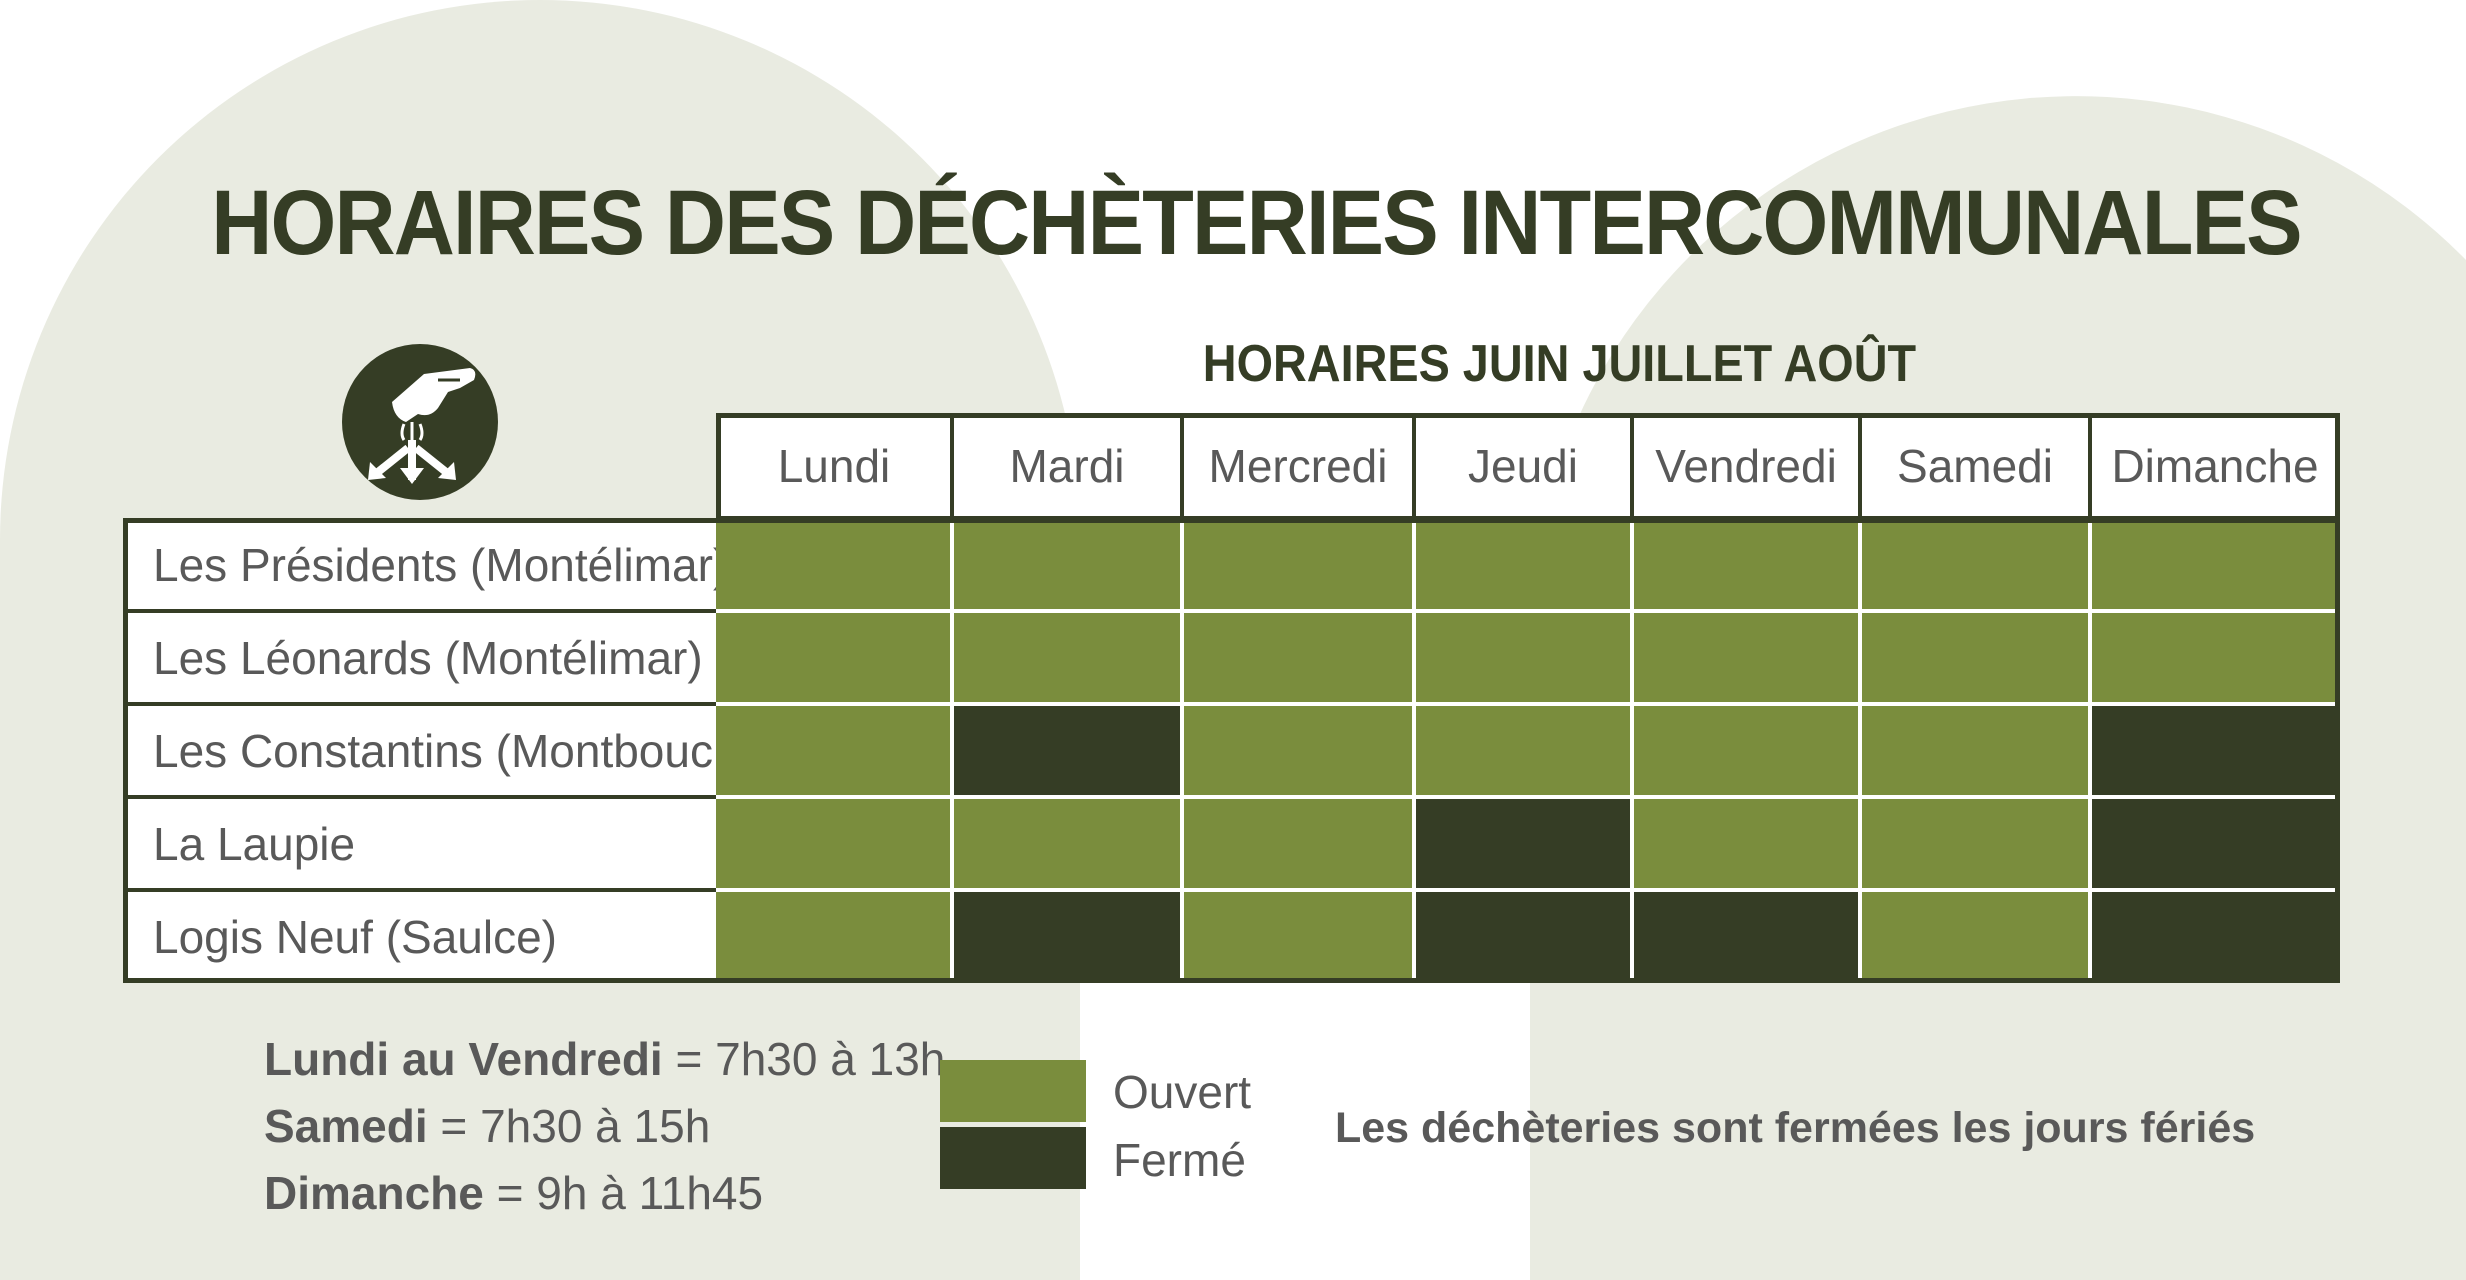 The image size is (2466, 1280). I want to click on recycling-hand-icon, so click(420, 422).